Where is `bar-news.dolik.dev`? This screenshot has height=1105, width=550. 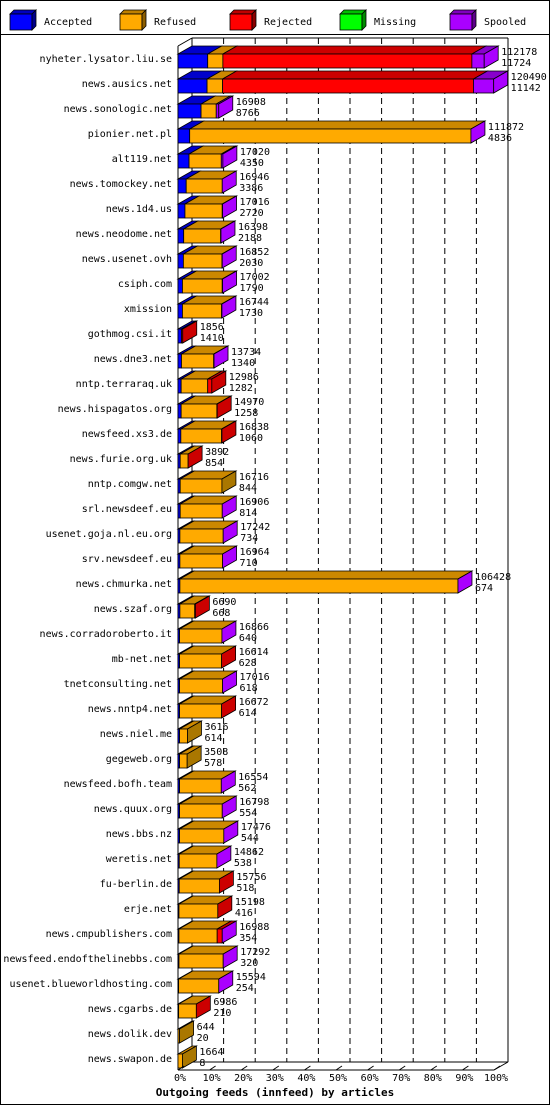 bar-news.dolik.dev is located at coordinates (186, 1032).